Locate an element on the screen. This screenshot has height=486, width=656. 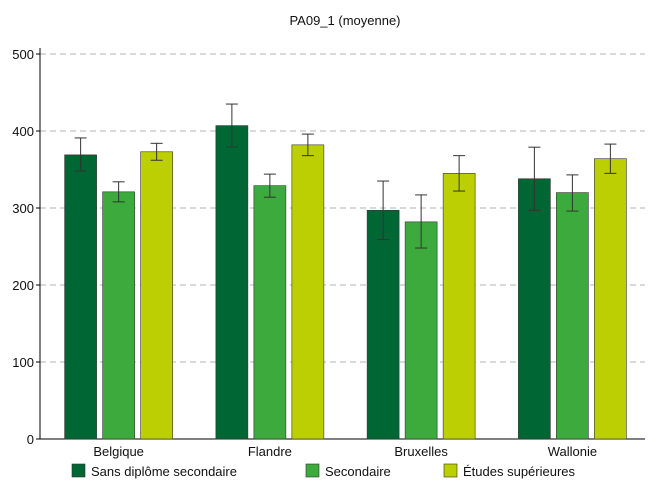
y-tick-label: 300 is located at coordinates (23, 208).